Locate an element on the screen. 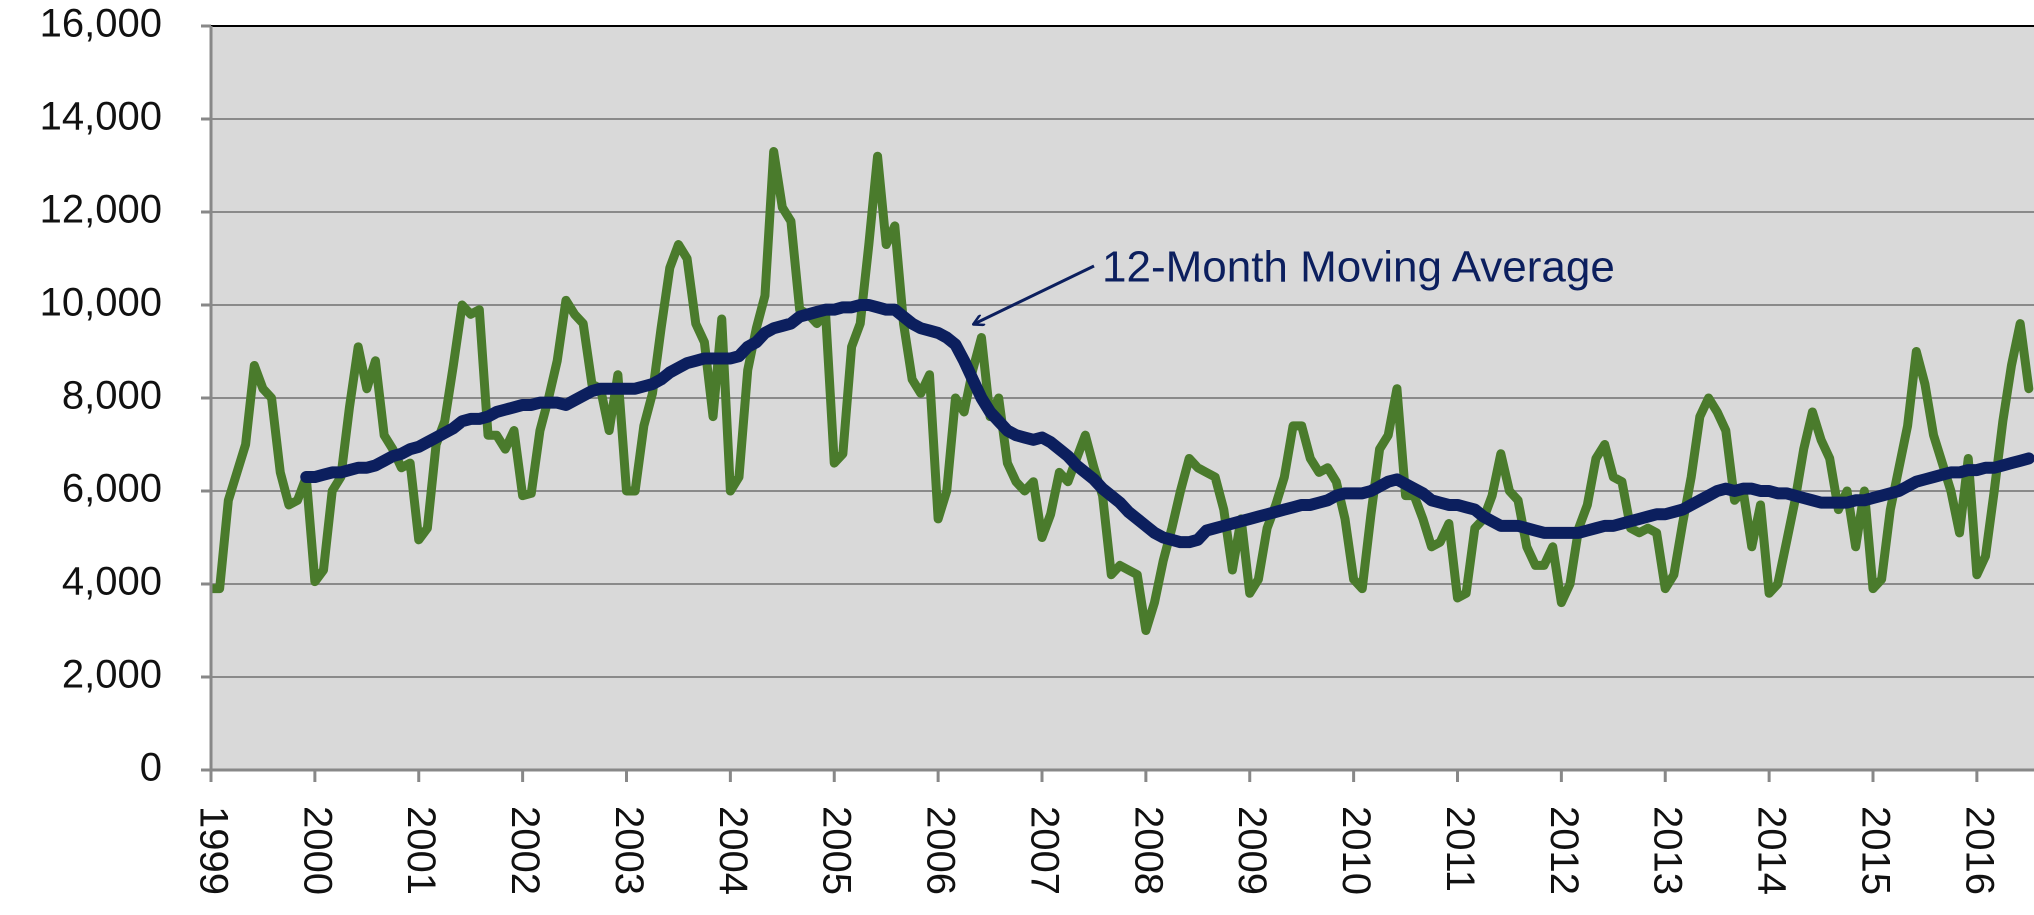 This screenshot has height=915, width=2034. y-tick-label: 6,000 is located at coordinates (112, 489).